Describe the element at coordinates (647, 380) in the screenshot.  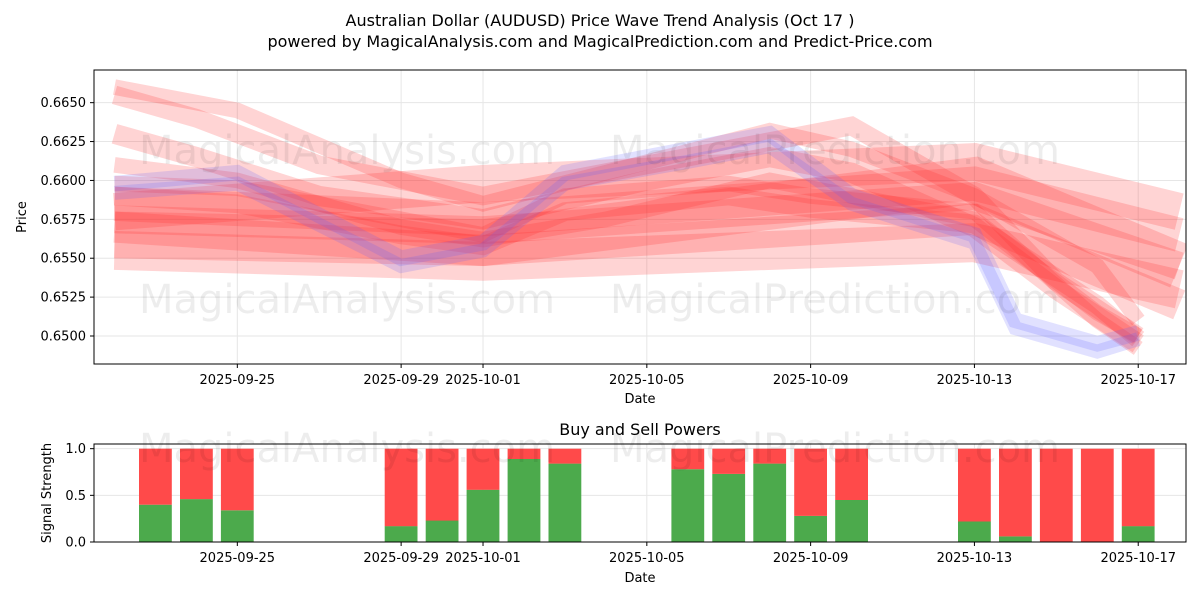
I see `price-x-tick-label: 2025-10-05` at that location.